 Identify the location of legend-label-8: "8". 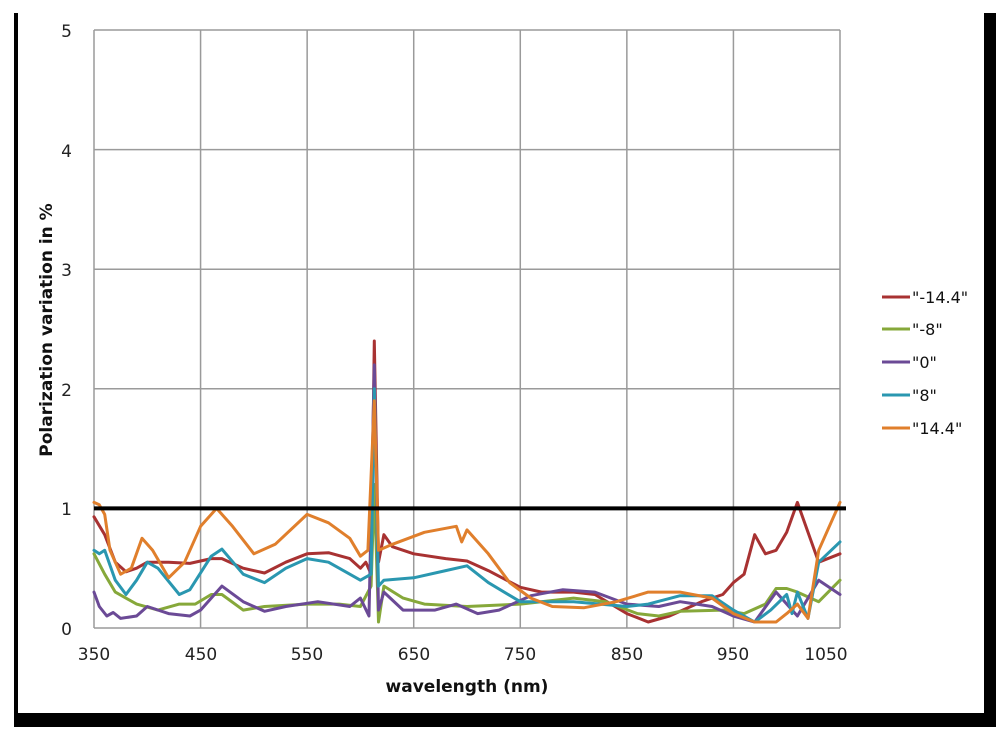
(924, 395).